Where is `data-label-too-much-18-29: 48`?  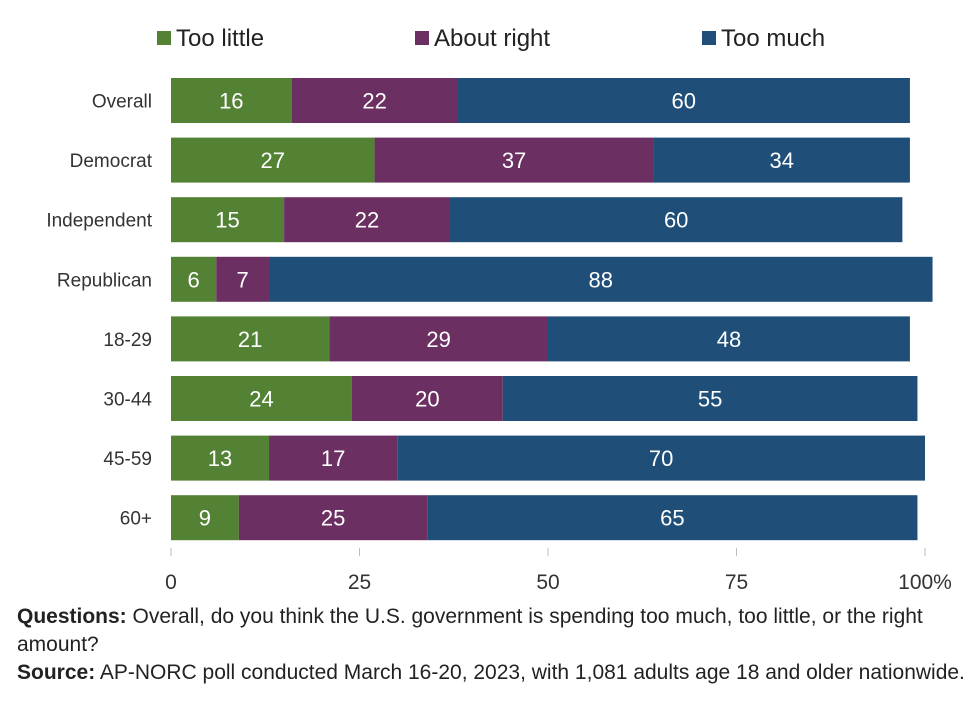 data-label-too-much-18-29: 48 is located at coordinates (729, 339).